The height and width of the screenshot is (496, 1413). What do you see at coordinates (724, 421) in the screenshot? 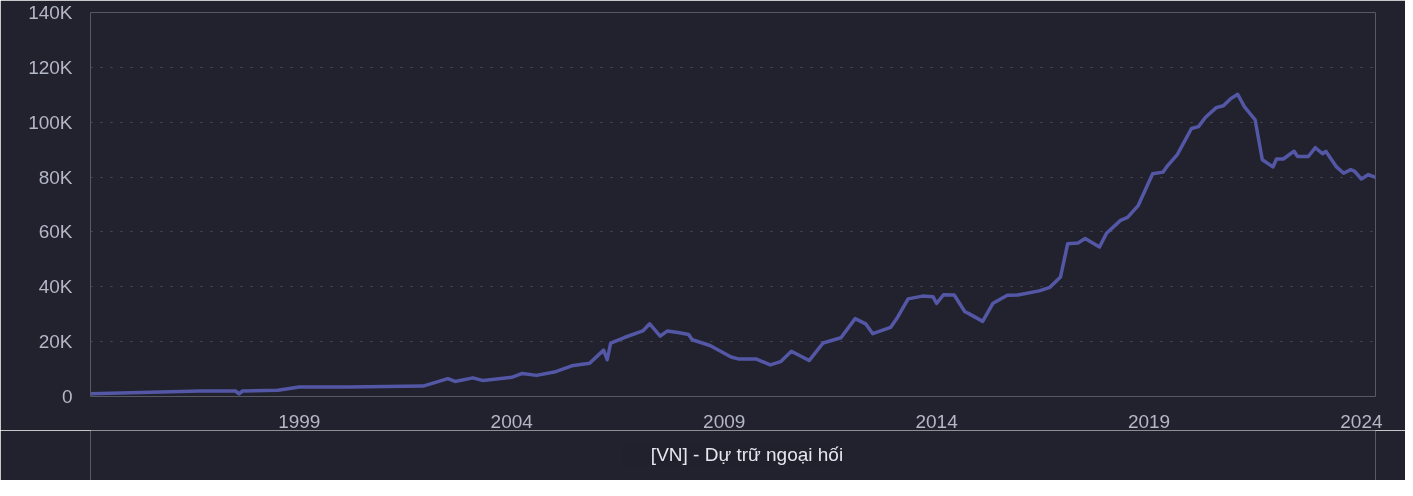
I see `x-tick-label: 2009` at bounding box center [724, 421].